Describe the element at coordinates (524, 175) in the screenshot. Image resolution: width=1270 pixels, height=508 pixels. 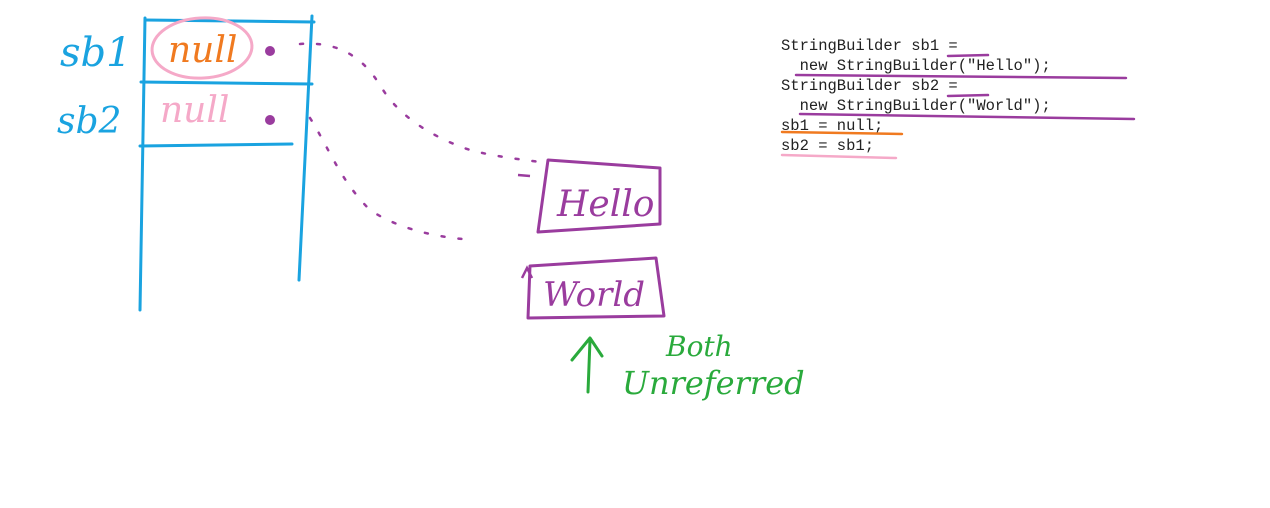
I see `hello-arrowhead` at that location.